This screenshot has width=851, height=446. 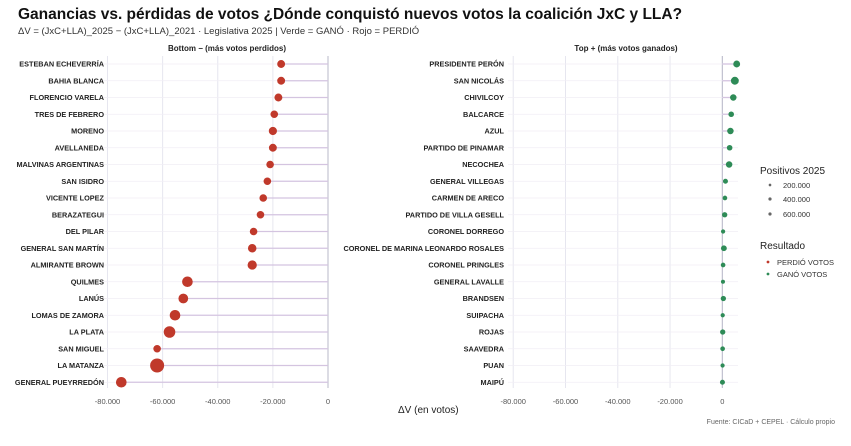 I want to click on y-tick-label: NECOCHEA, so click(x=483, y=164).